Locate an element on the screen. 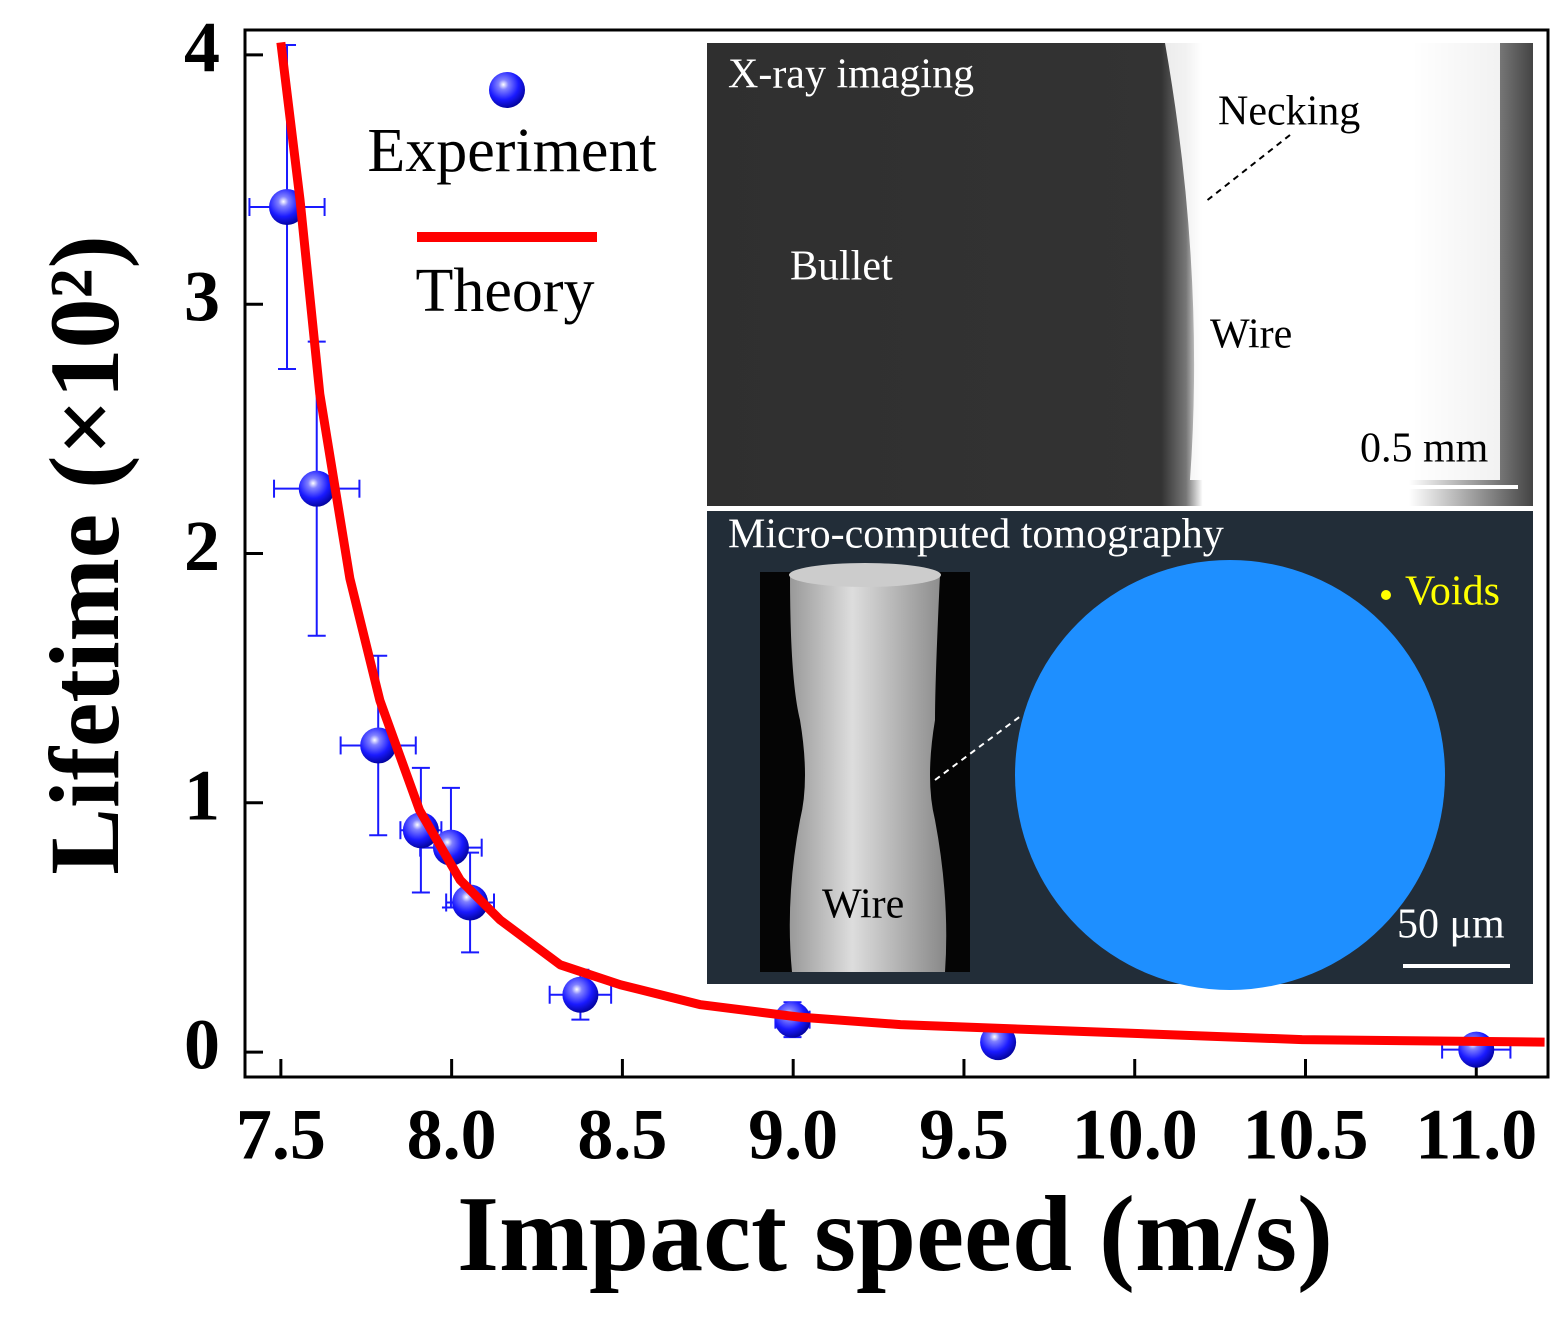  x-tick-label: 7.5 is located at coordinates (281, 1135).